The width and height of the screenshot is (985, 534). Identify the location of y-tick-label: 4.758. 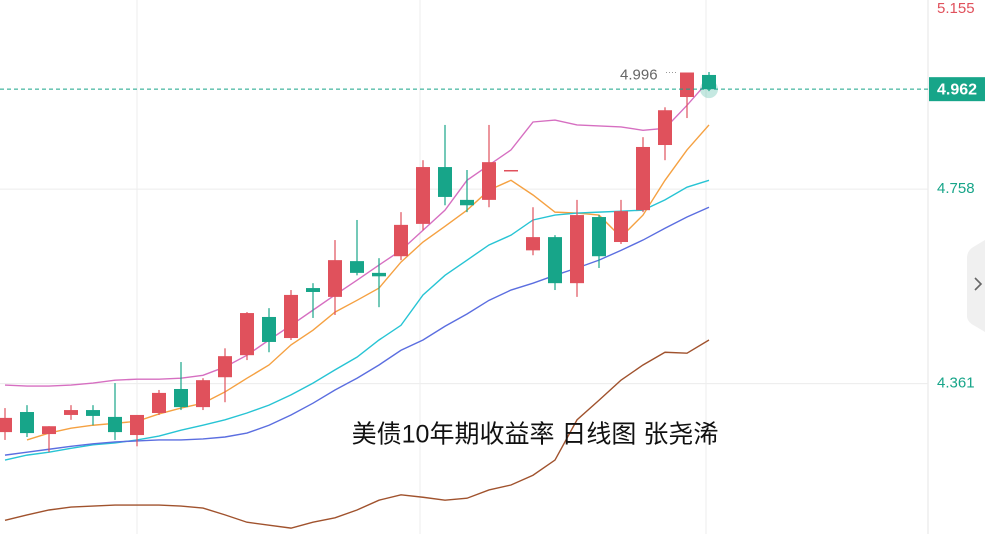
(956, 188).